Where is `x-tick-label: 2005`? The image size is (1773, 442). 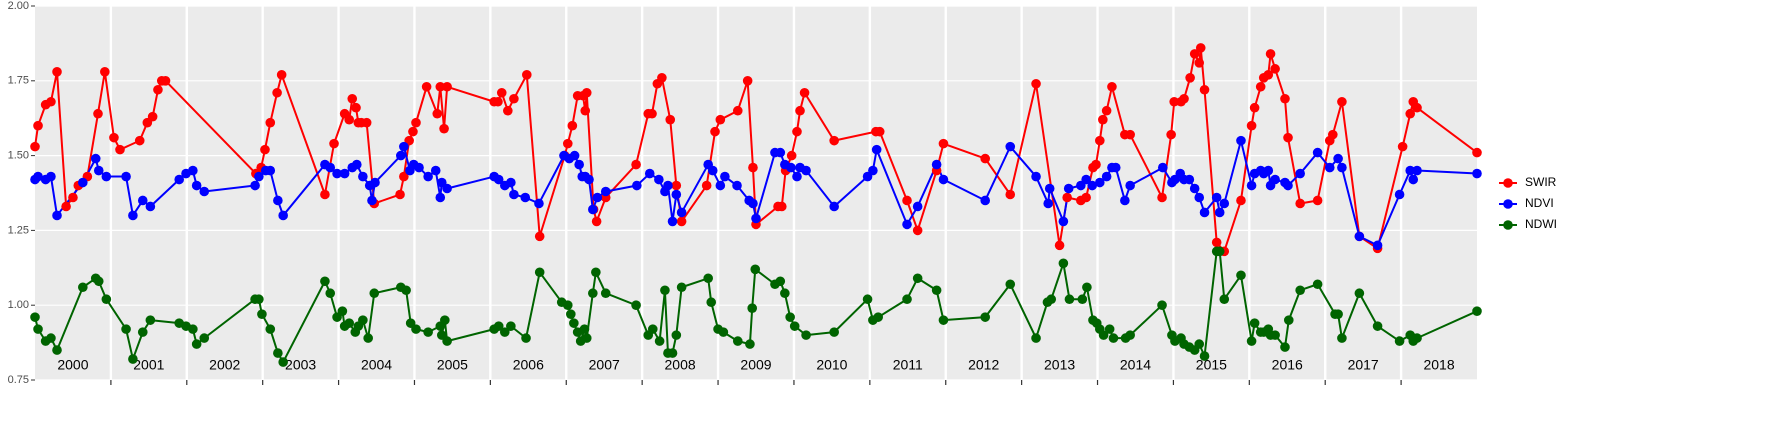
x-tick-label: 2005 is located at coordinates (452, 365).